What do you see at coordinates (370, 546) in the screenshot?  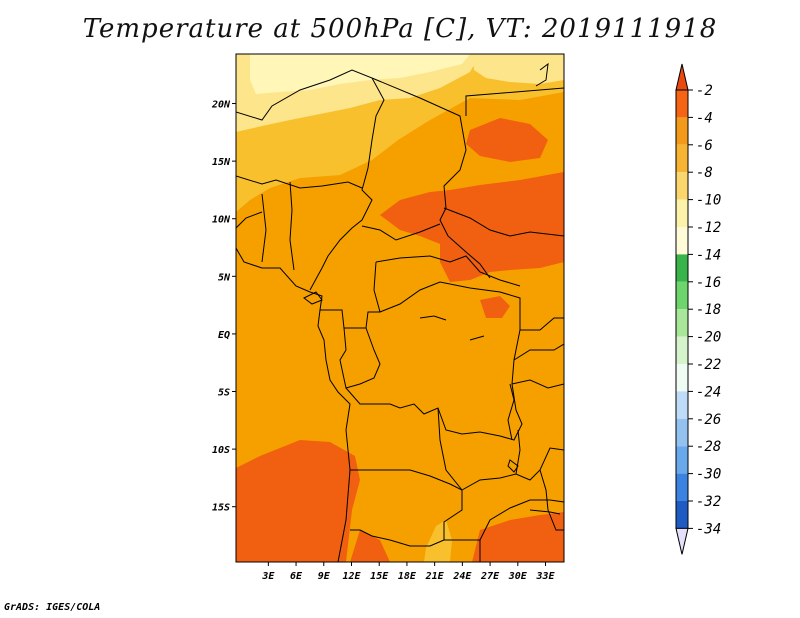 I see `field-minus2-south` at bounding box center [370, 546].